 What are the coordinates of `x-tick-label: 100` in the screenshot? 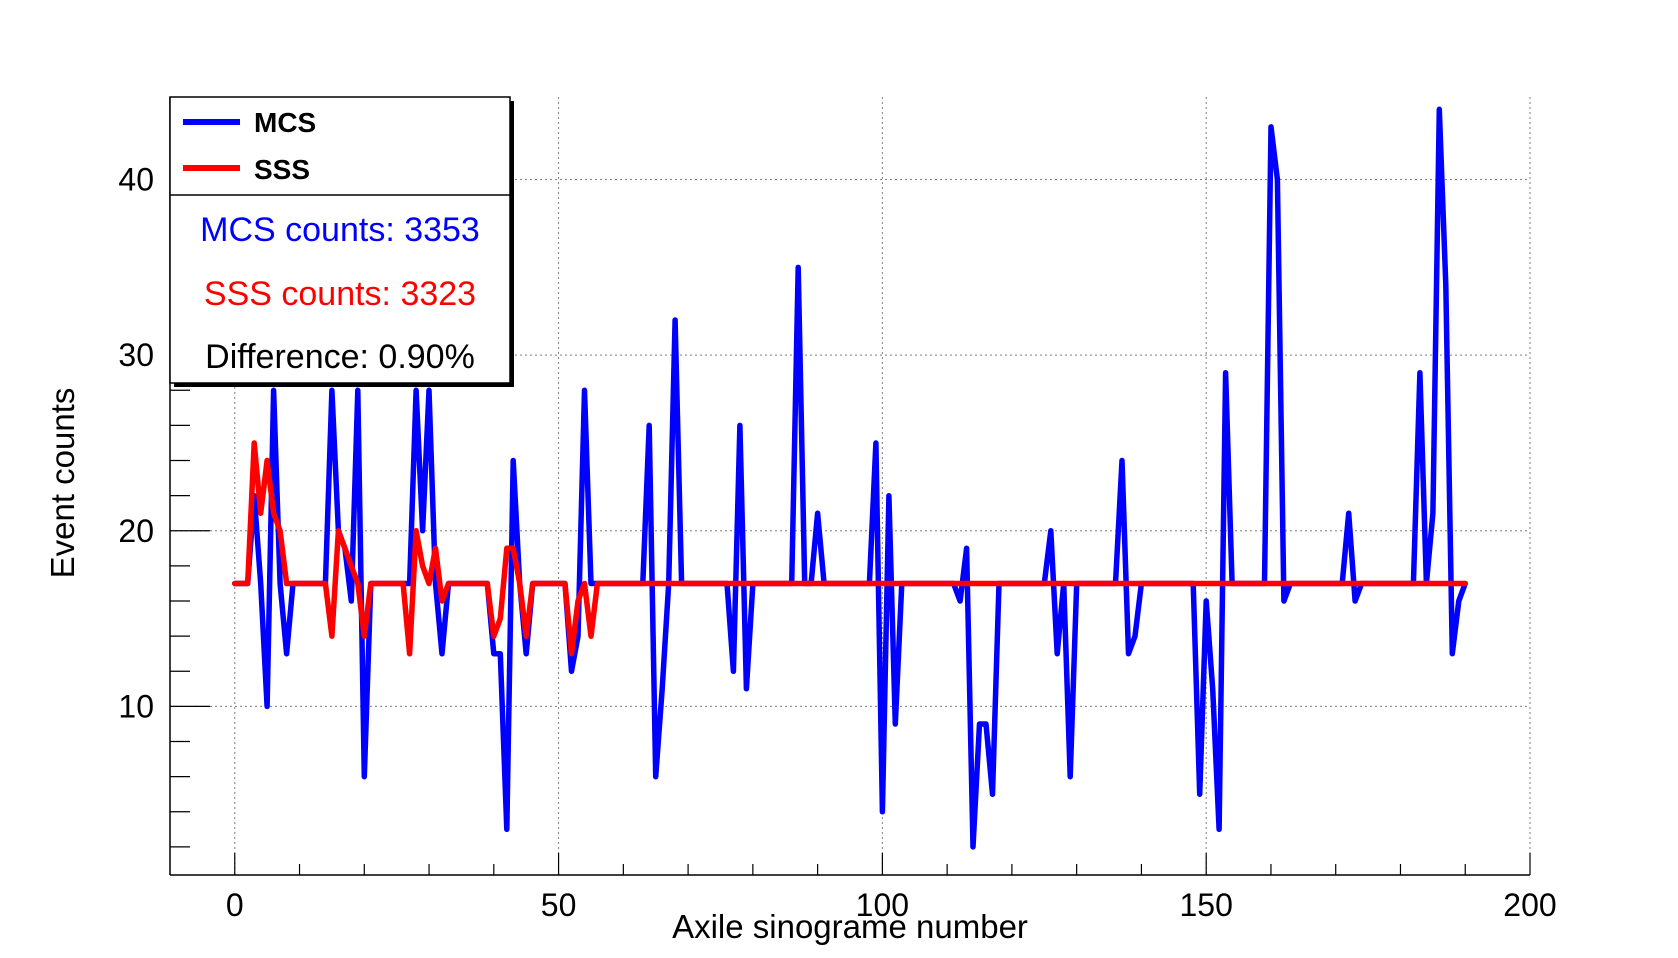 It's located at (882, 905).